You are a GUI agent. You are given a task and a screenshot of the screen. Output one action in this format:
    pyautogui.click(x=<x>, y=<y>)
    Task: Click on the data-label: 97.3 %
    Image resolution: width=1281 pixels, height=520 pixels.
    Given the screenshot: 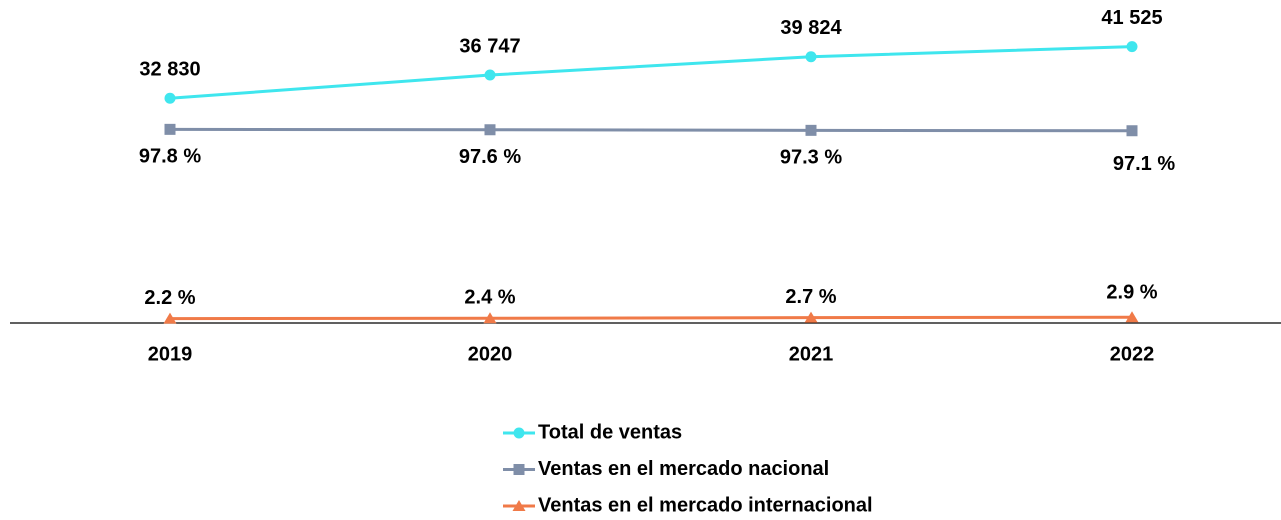 What is the action you would take?
    pyautogui.click(x=811, y=158)
    